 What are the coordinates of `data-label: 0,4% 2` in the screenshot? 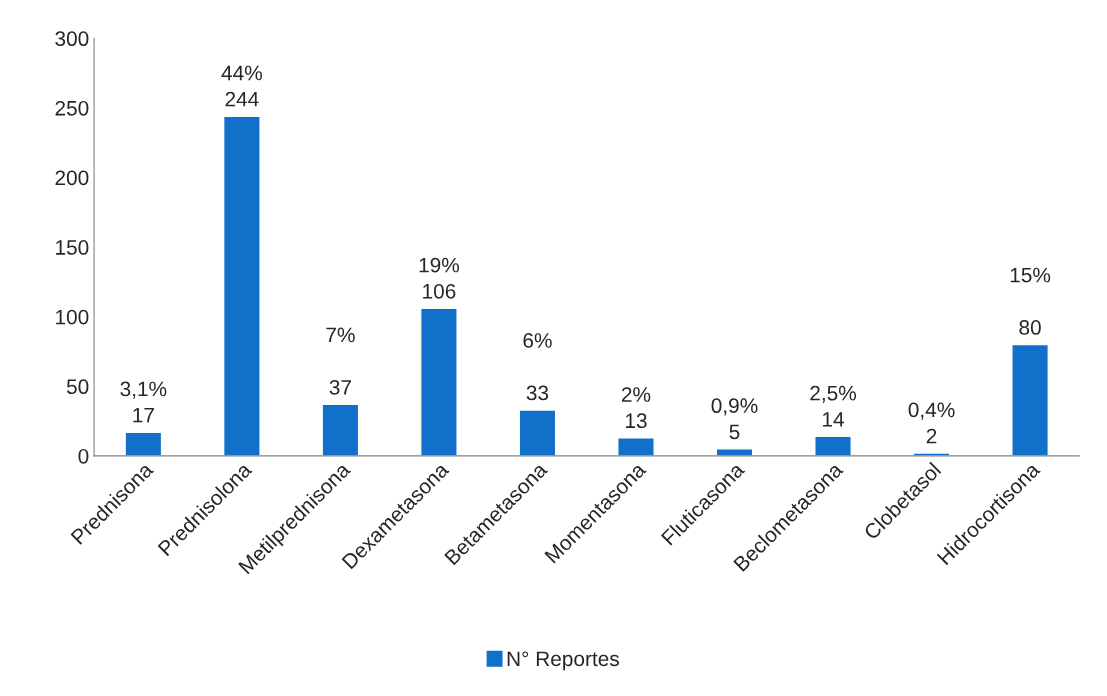 It's located at (931, 423).